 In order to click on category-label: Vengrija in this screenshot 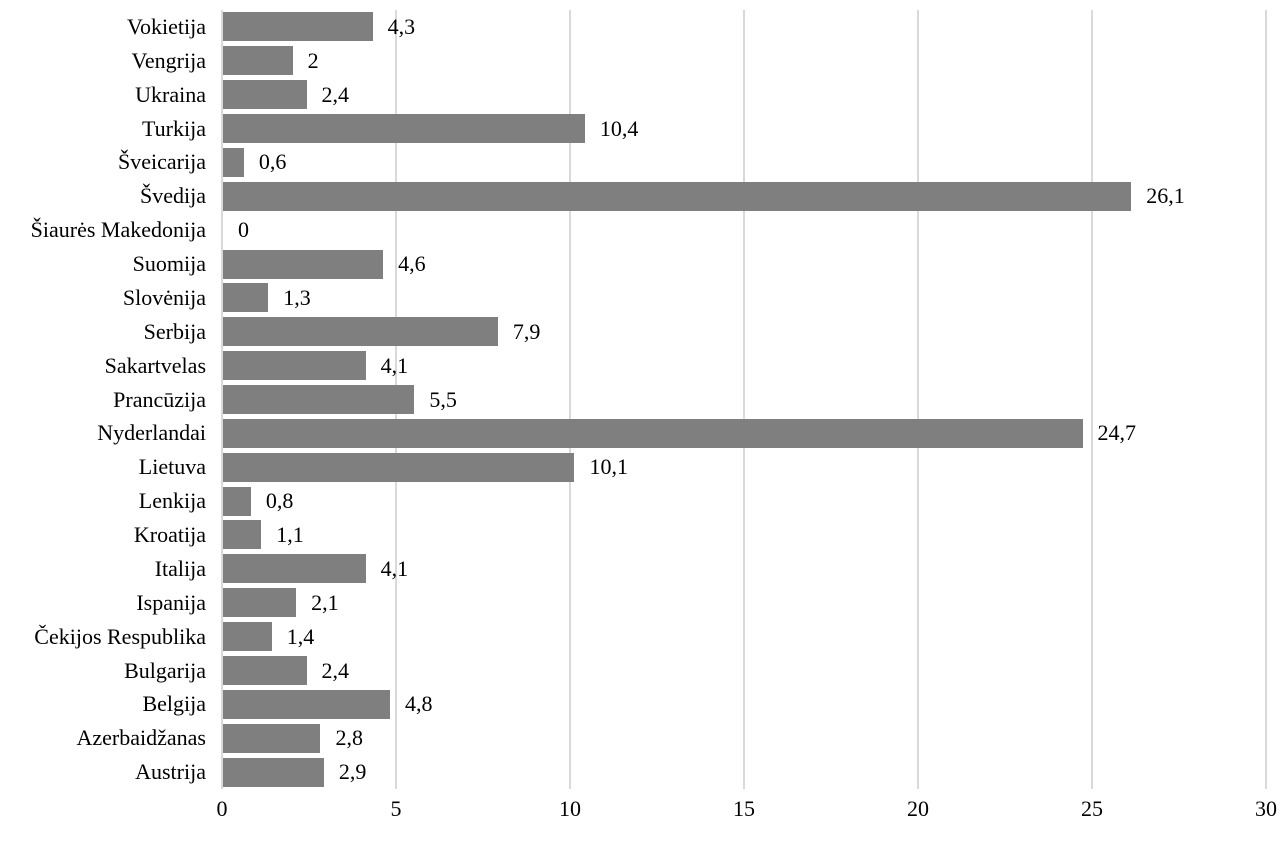, I will do `click(168, 60)`.